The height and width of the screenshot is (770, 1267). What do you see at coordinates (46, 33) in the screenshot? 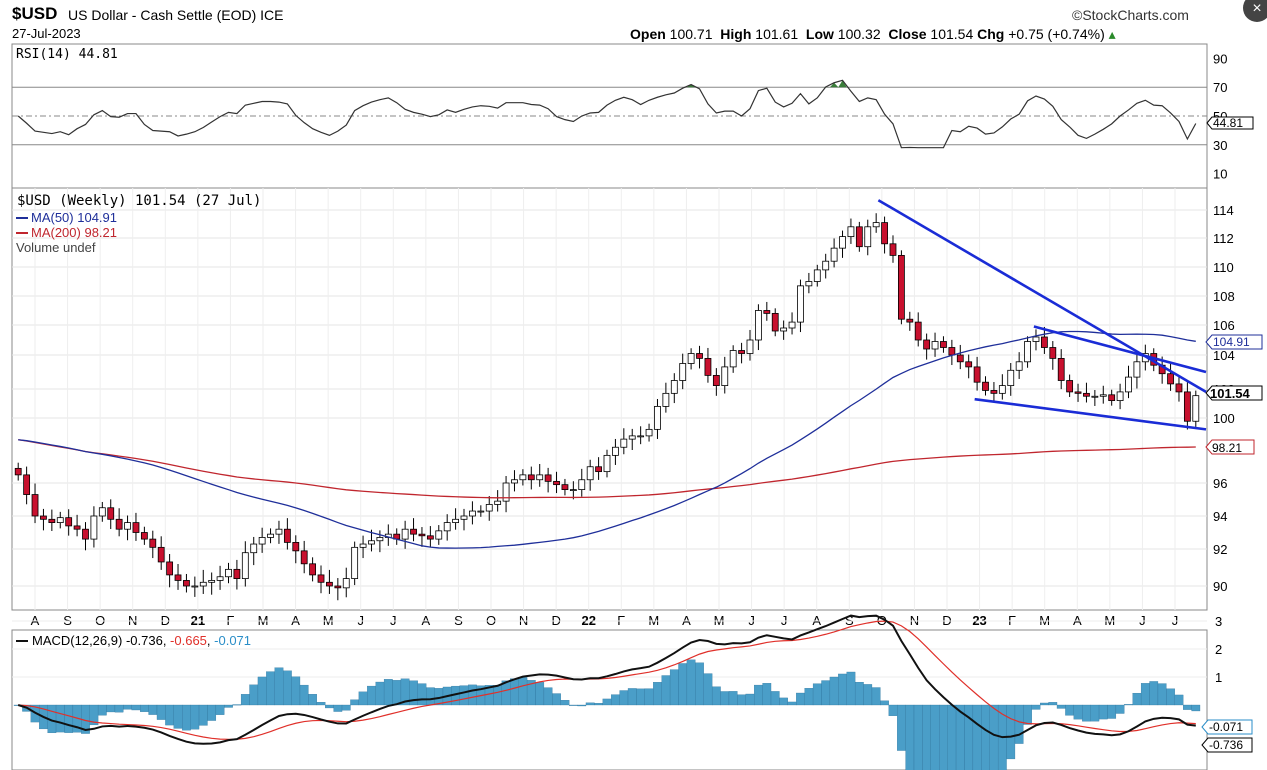
I see `quote-date: 27-Jul-2023` at bounding box center [46, 33].